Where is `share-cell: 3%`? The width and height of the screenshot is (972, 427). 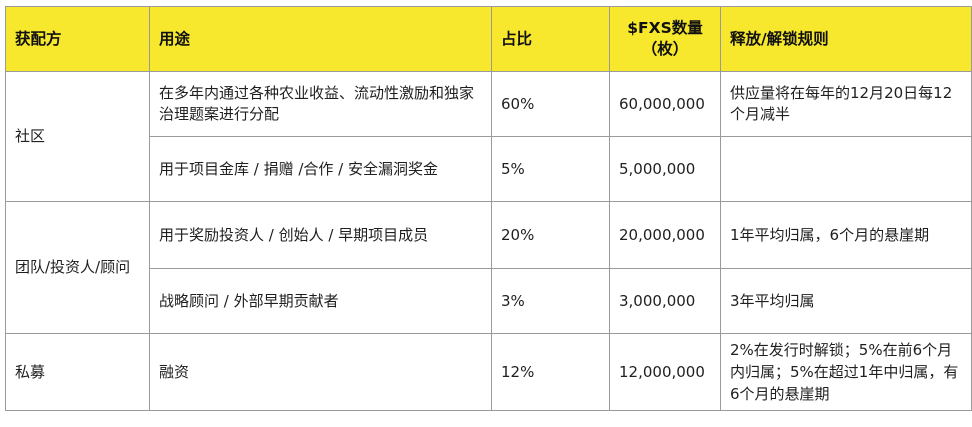
share-cell: 3% is located at coordinates (550, 301).